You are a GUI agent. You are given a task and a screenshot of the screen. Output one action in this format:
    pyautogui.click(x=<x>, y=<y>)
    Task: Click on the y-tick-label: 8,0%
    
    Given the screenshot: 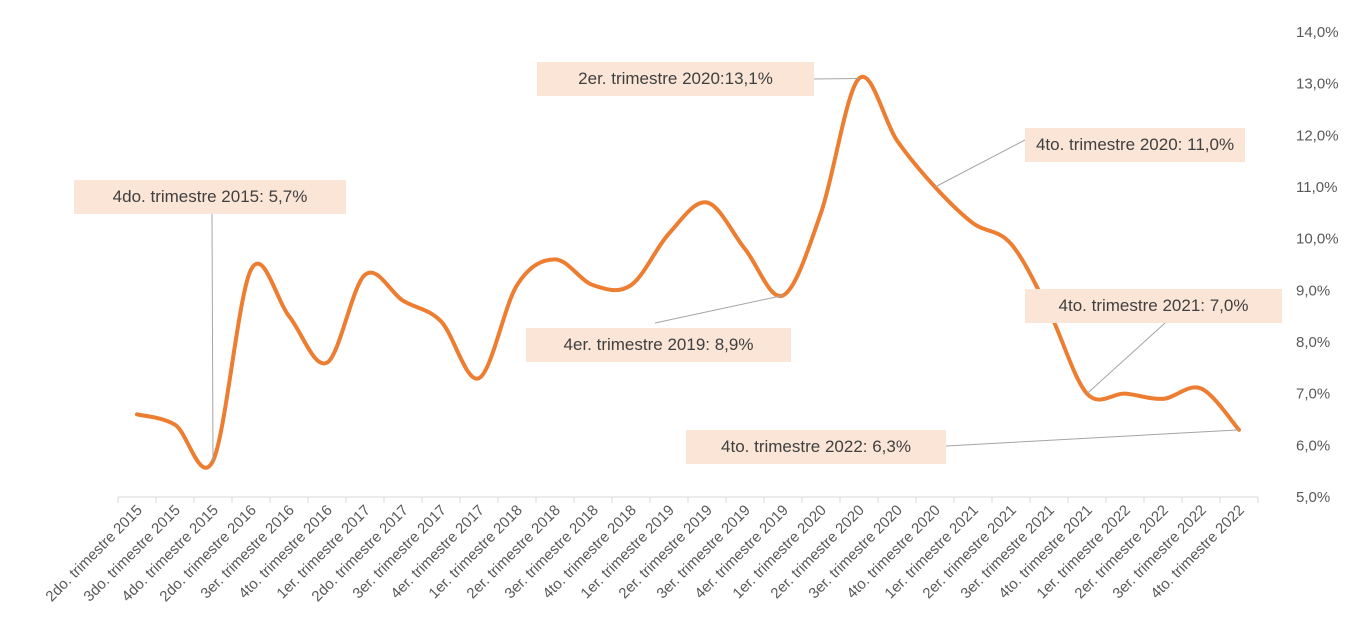 What is the action you would take?
    pyautogui.click(x=1313, y=342)
    